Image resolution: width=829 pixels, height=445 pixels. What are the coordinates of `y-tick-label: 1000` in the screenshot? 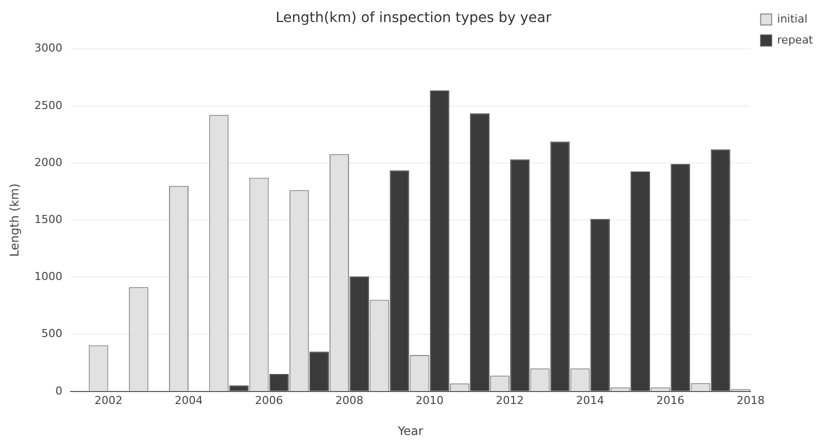 It's located at (48, 277).